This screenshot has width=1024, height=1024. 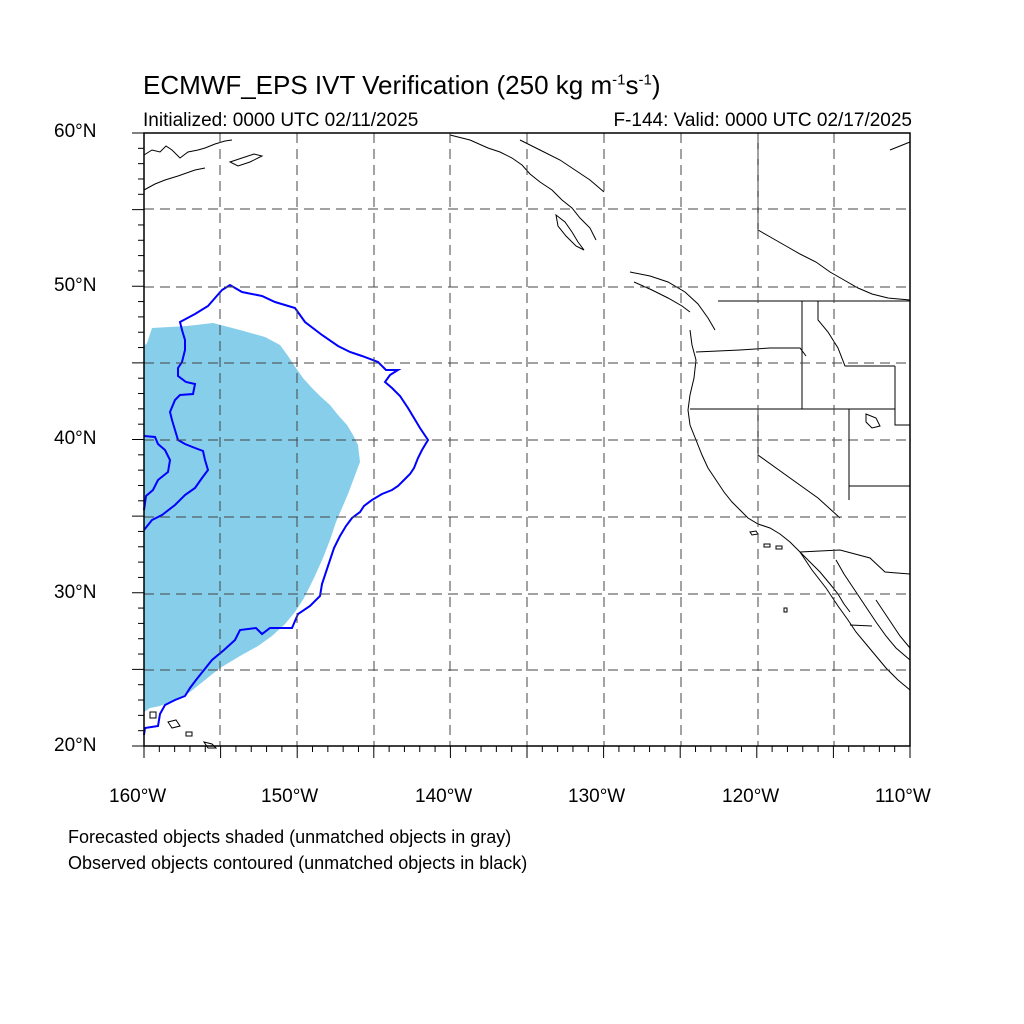 What do you see at coordinates (903, 796) in the screenshot?
I see `lon-label-110w: 110°W` at bounding box center [903, 796].